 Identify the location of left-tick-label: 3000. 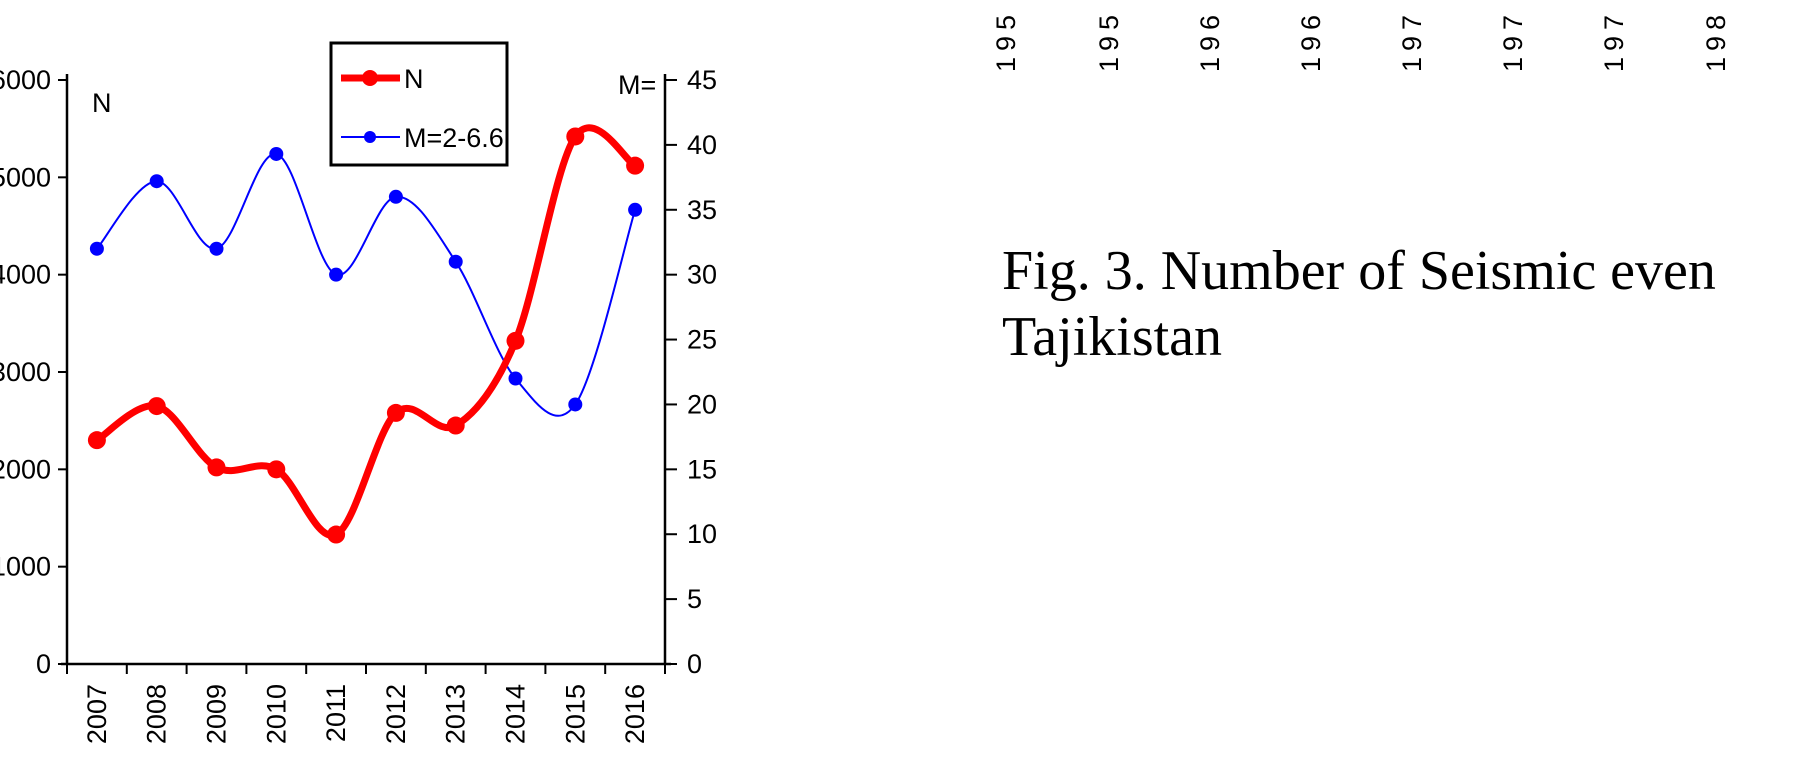
(25, 372).